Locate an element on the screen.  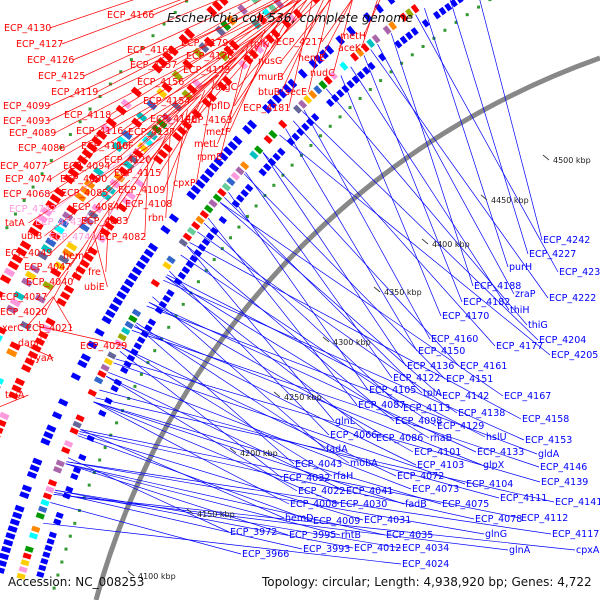
reverse-gene-label: hslU is located at coordinates (496, 437).